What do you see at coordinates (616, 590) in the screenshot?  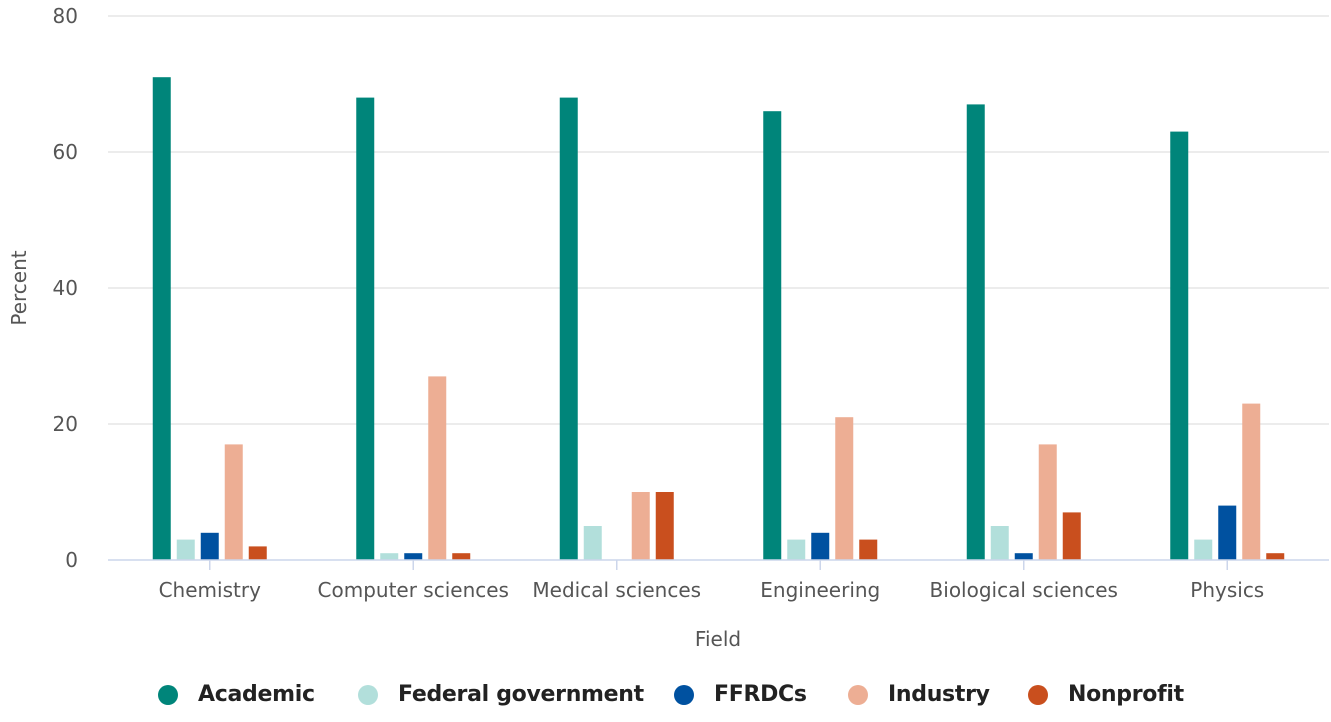 I see `x-tick-label: Medical sciences` at bounding box center [616, 590].